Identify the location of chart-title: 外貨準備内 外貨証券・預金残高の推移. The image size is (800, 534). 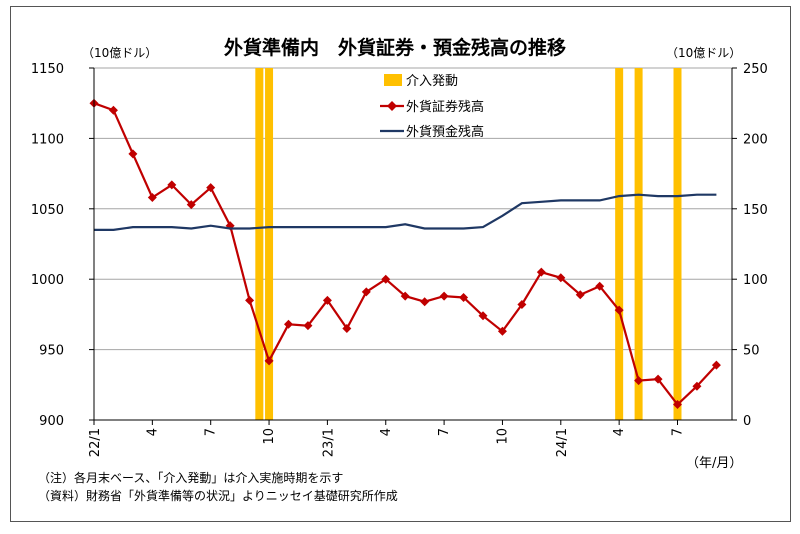
(395, 47).